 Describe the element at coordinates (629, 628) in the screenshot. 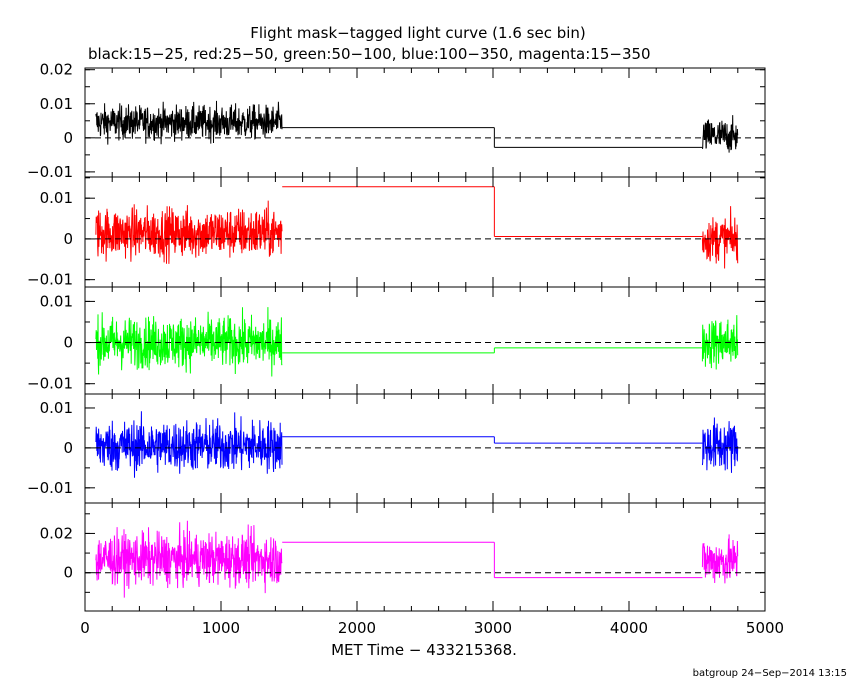

I see `x-tick-label-4: 4000` at that location.